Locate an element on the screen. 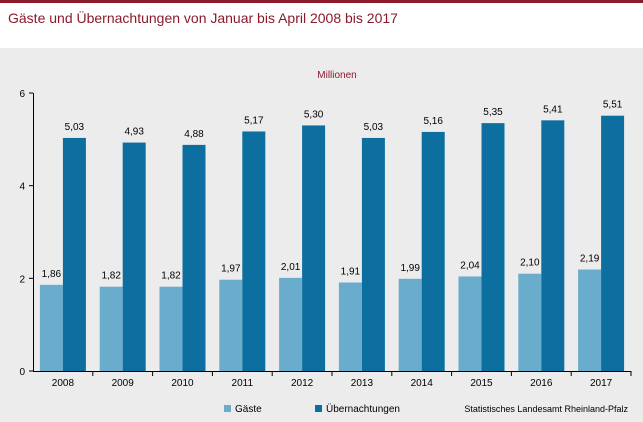  x-tick-label: 2014 is located at coordinates (422, 383).